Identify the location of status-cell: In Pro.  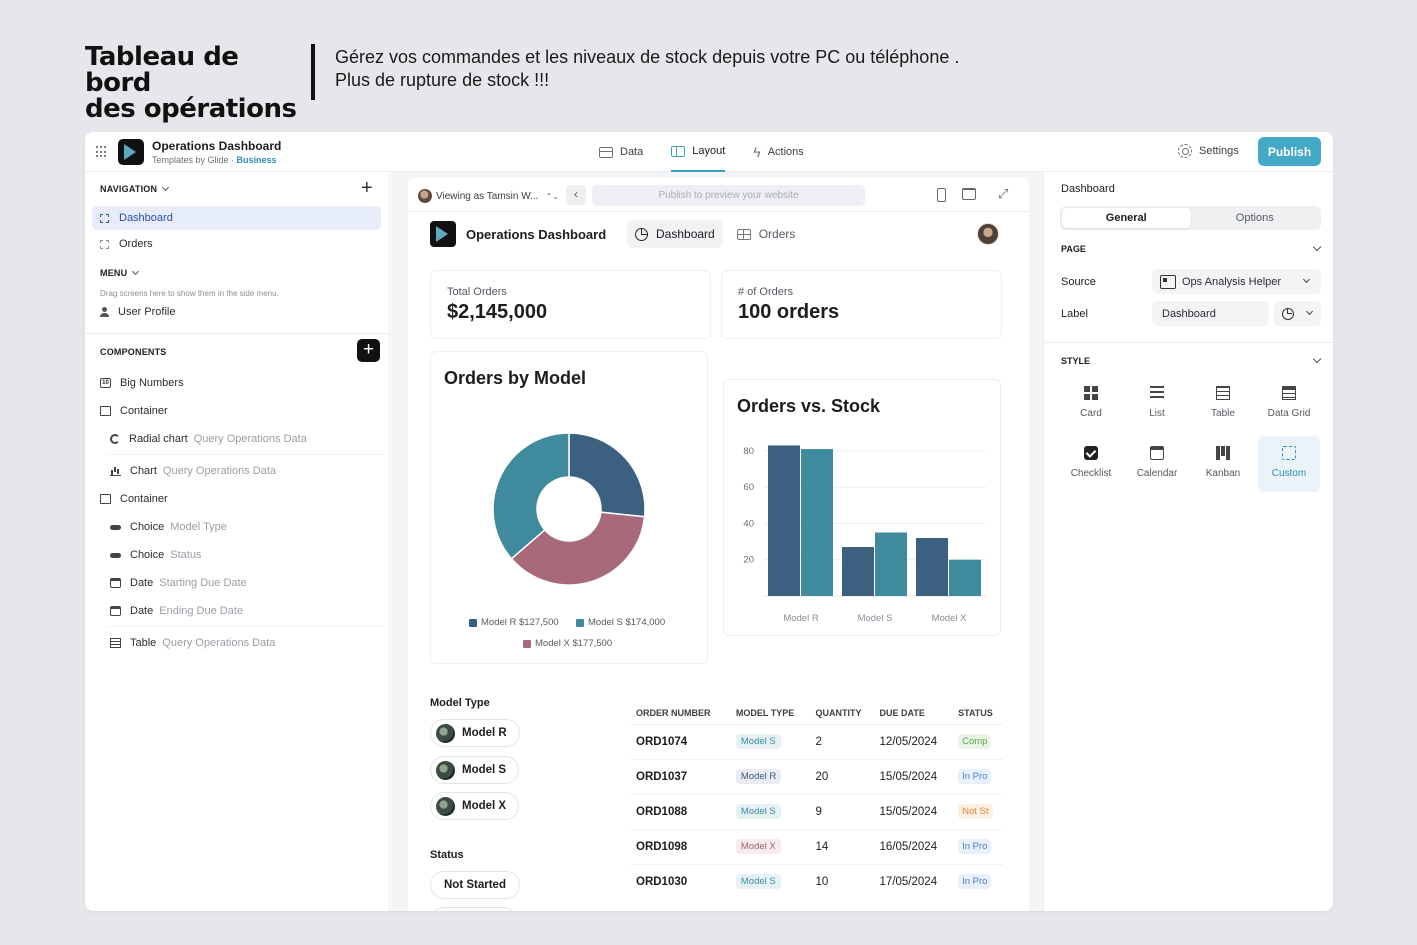
(978, 846).